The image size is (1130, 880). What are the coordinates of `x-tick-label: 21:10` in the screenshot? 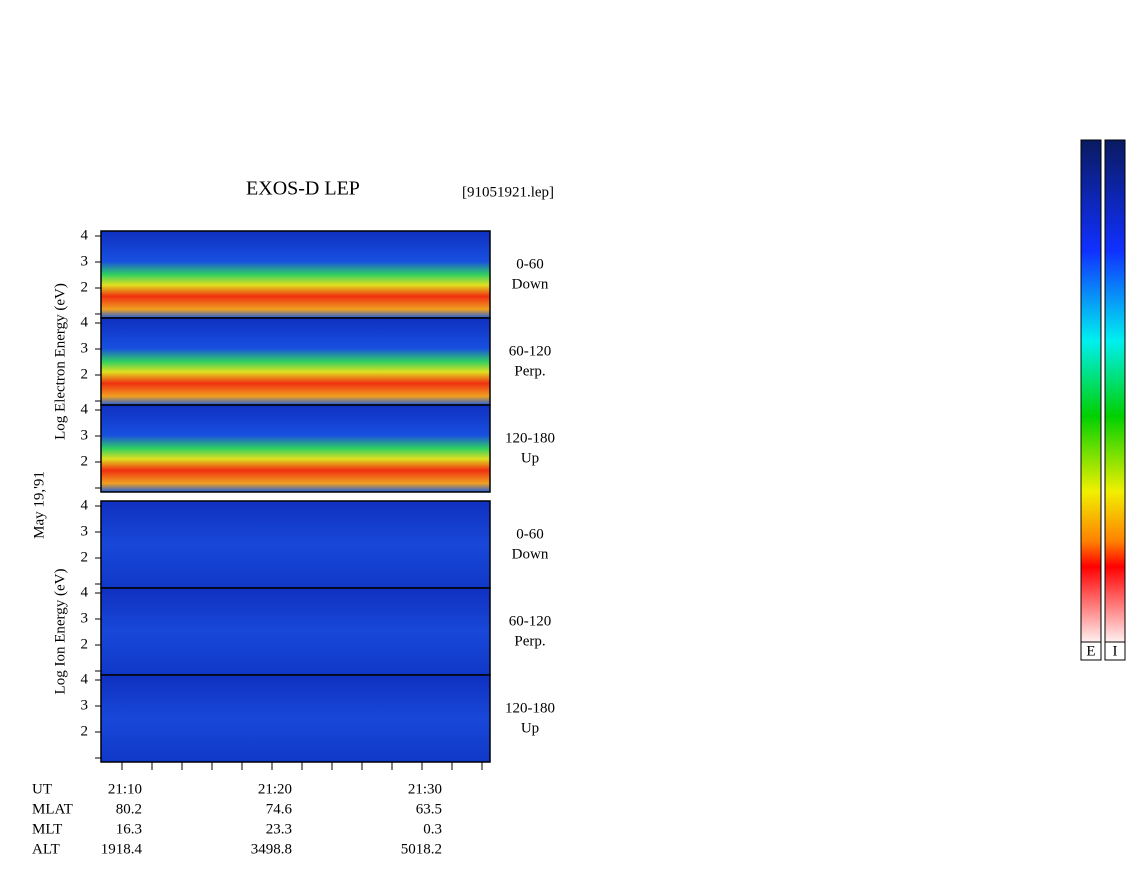 It's located at (125, 789).